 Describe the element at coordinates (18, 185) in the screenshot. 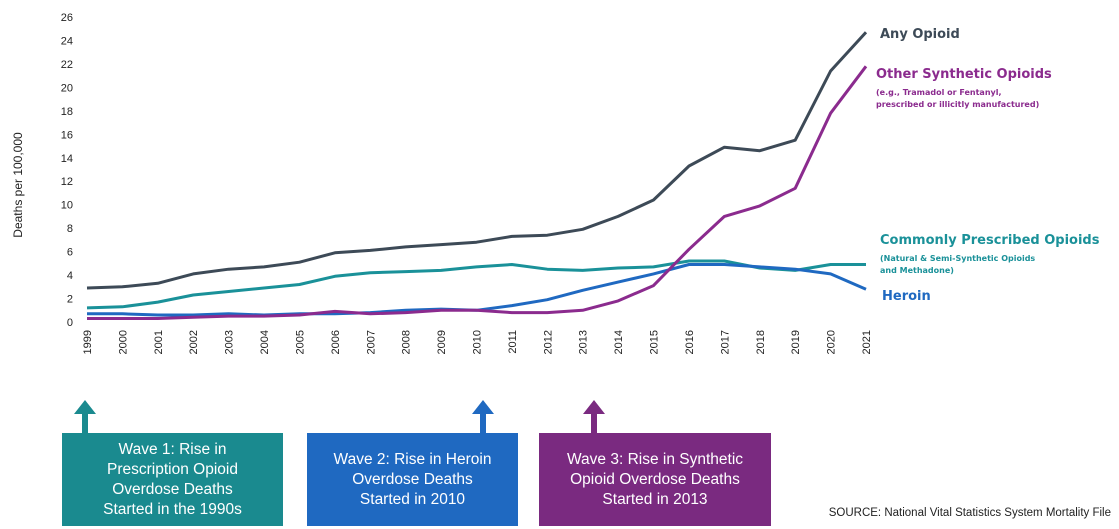

I see `y-axis-label: Deaths per 100,000` at that location.